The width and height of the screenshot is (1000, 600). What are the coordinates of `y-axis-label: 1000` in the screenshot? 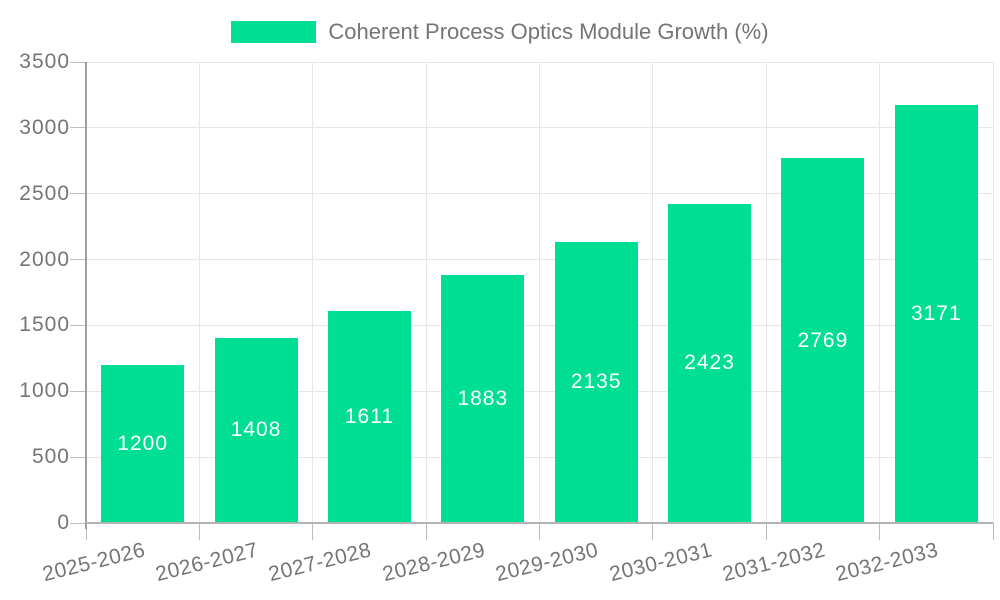 It's located at (44, 391).